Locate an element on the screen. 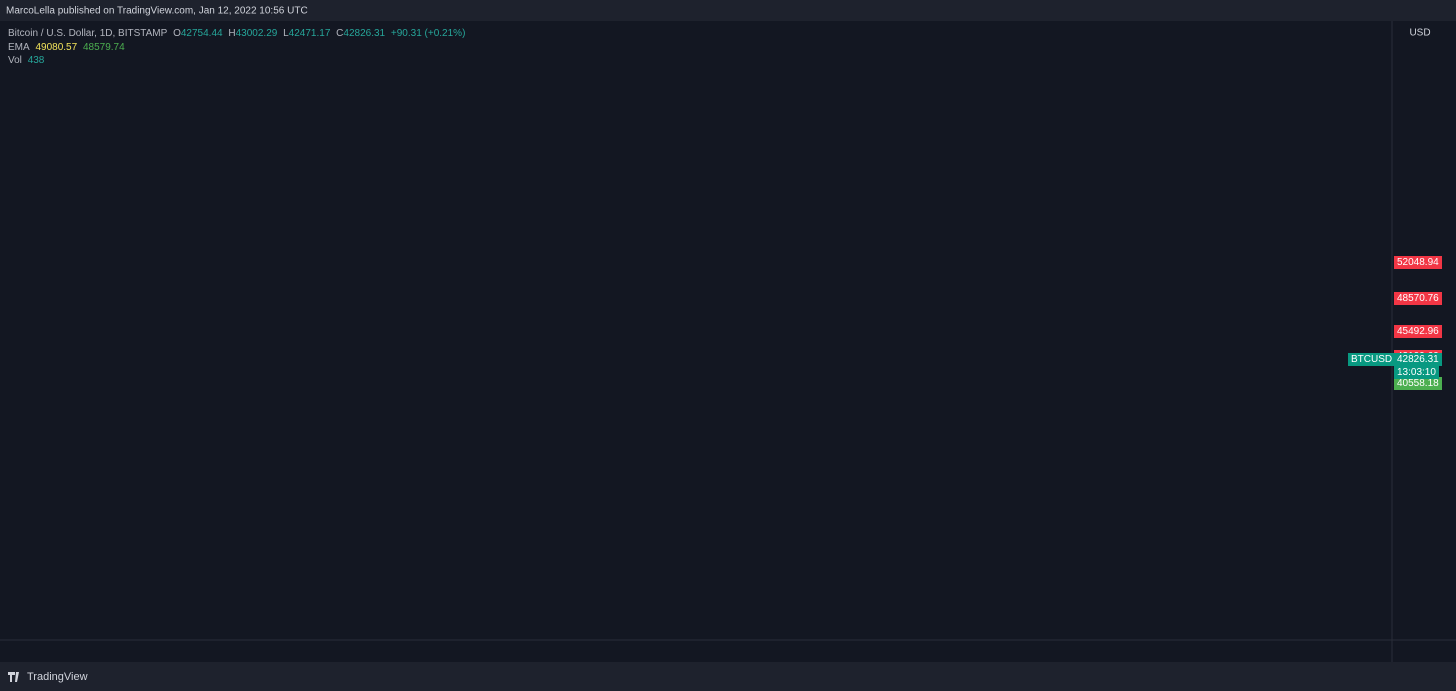 Image resolution: width=1456 pixels, height=691 pixels. ema-50-value: 48579.74 is located at coordinates (103, 47).